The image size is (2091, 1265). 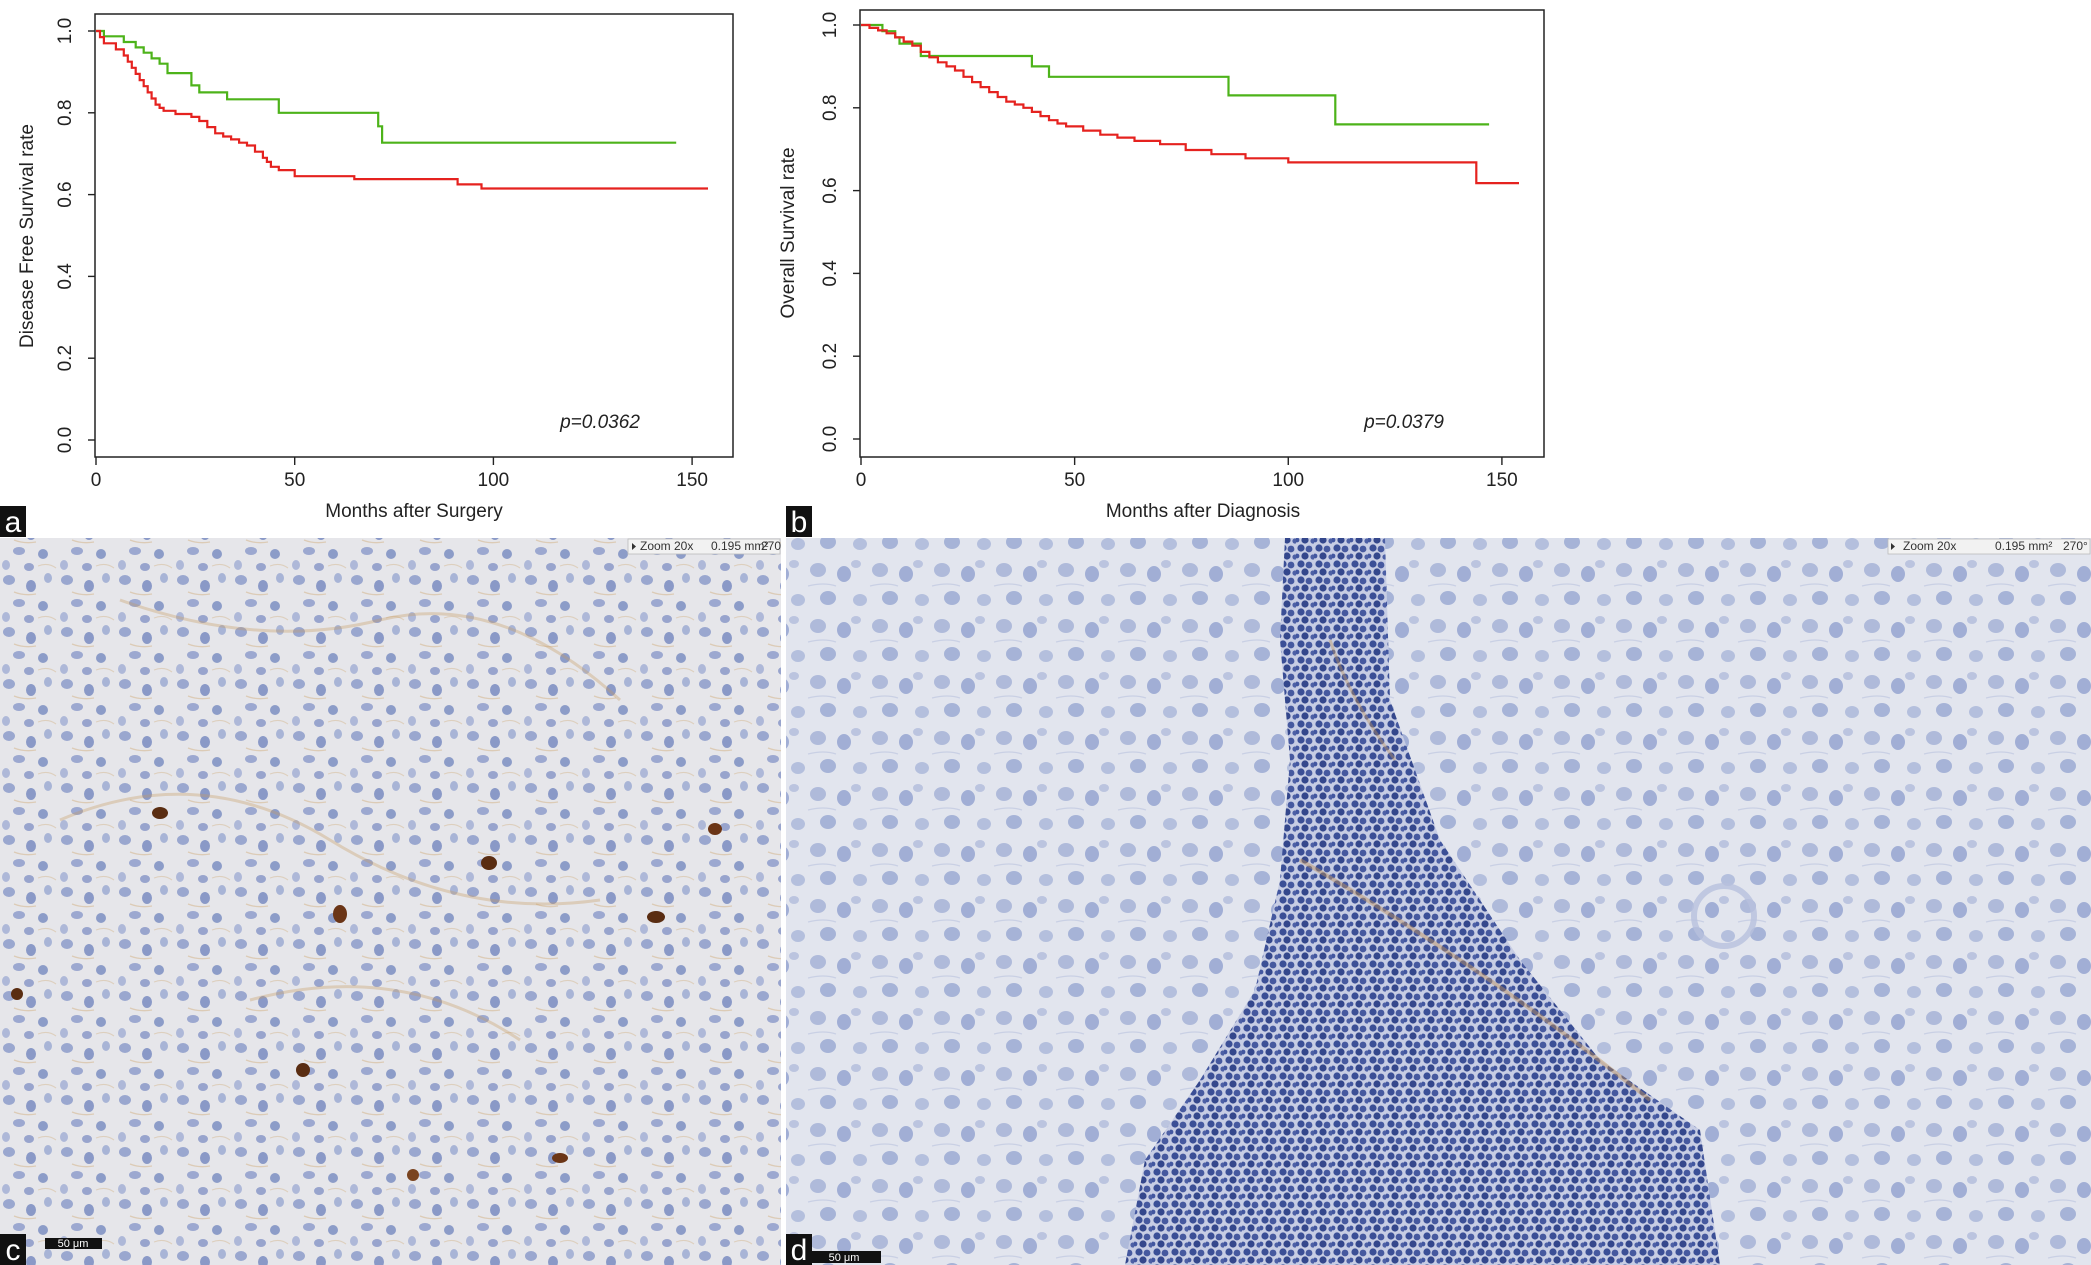 I want to click on y-axis-title: Disease Free Survival rate, so click(x=27, y=236).